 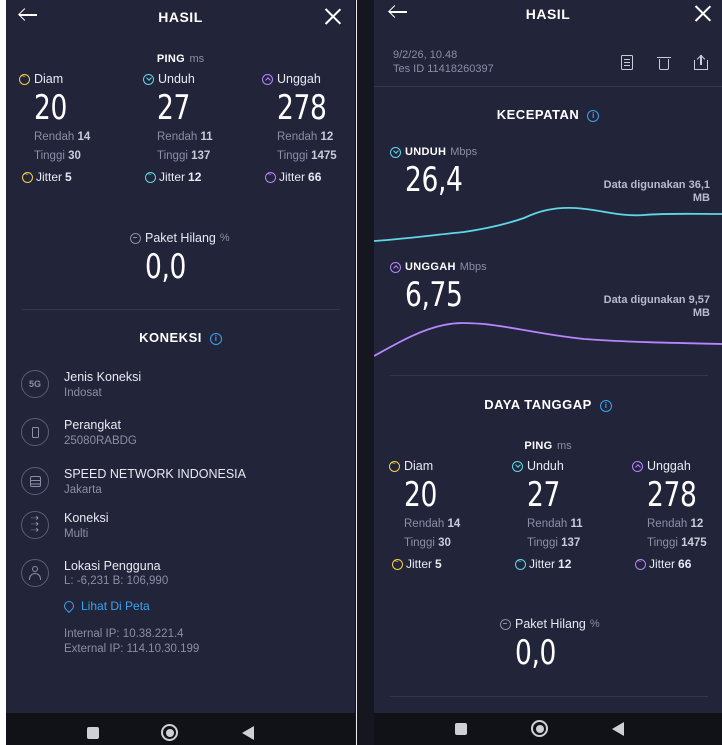 I want to click on connection-type-value: Indosat, so click(x=83, y=393).